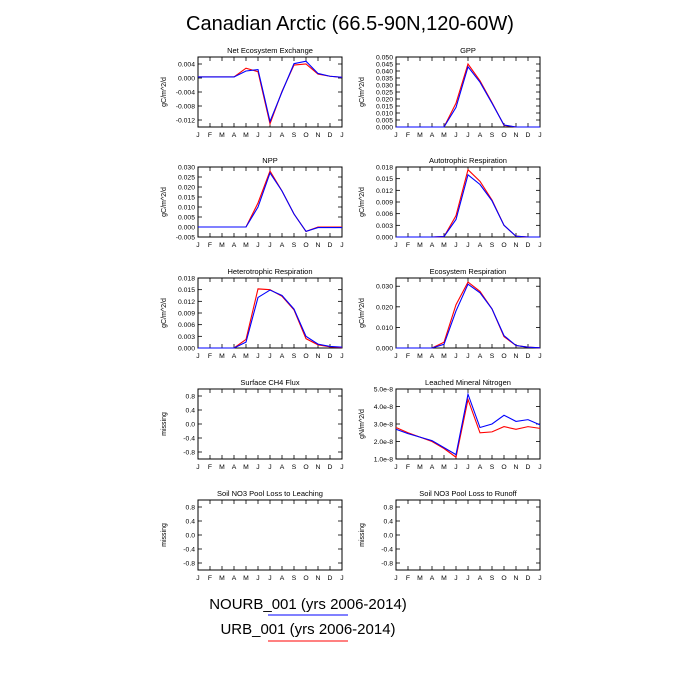 The width and height of the screenshot is (700, 700). What do you see at coordinates (384, 79) in the screenshot?
I see `y-tick-label: 0.035` at bounding box center [384, 79].